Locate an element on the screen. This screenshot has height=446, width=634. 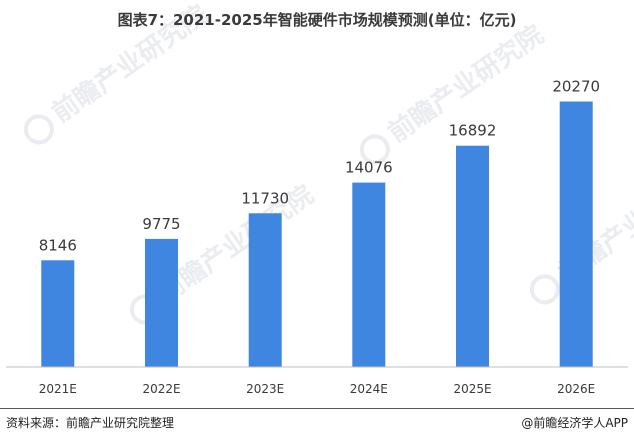
chart-title: 图表7：2021-2025年智能硬件市场规模预测(单位：亿元) is located at coordinates (317, 20).